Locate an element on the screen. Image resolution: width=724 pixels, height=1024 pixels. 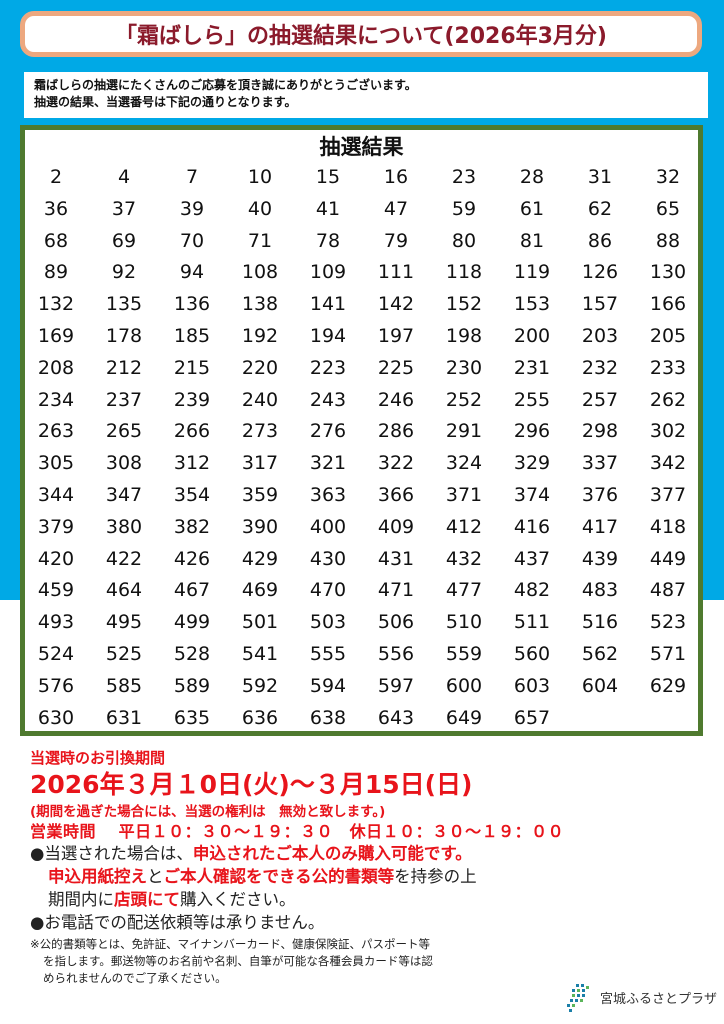
winning-number: 262 is located at coordinates (668, 399).